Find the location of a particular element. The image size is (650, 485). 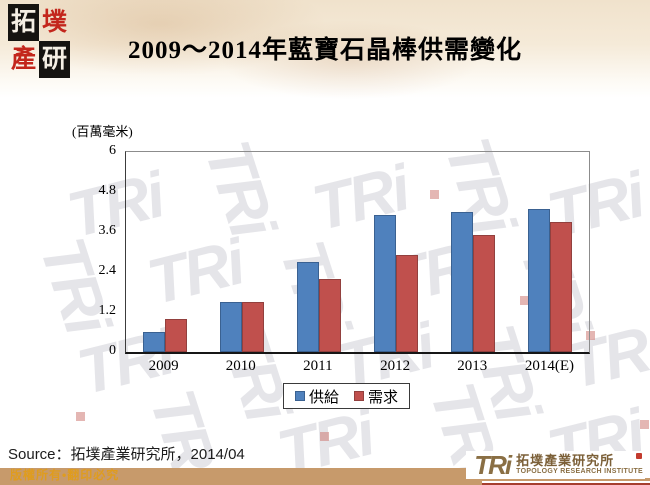

seal-character: 墣 is located at coordinates (54, 22).